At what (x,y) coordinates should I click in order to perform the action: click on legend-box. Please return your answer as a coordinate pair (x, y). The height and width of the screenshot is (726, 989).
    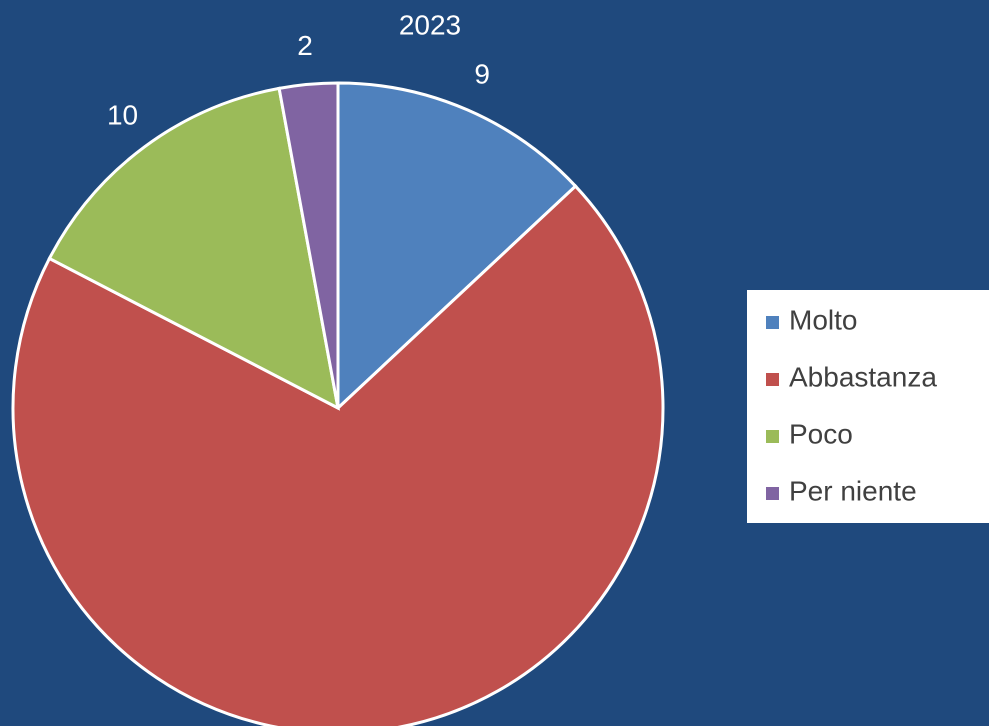
    Looking at the image, I should click on (868, 406).